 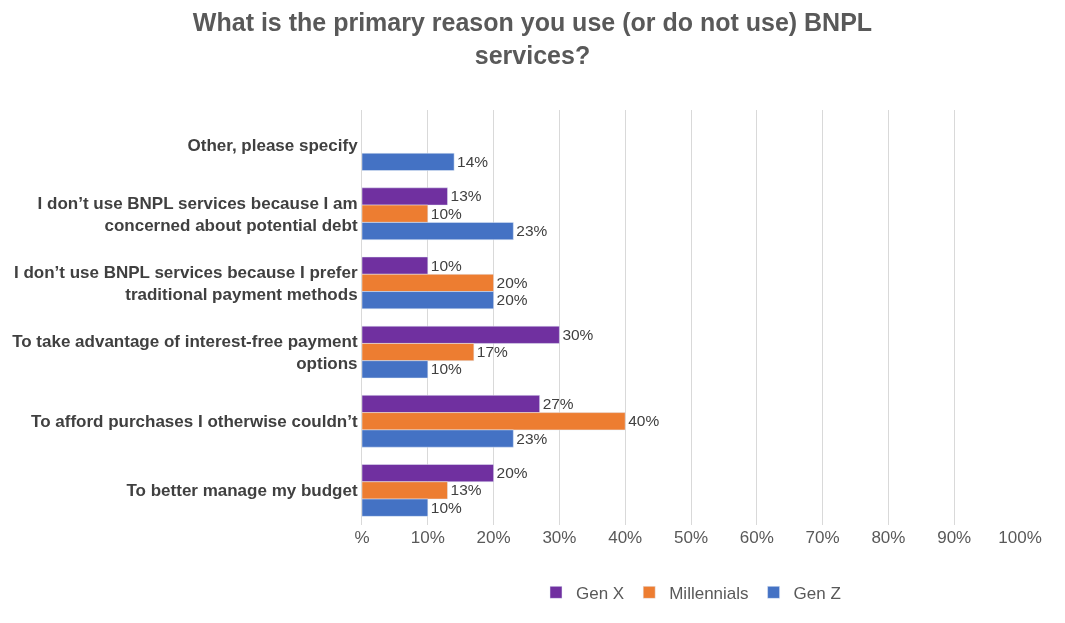 I want to click on x-tick-label: 30%, so click(x=559, y=537).